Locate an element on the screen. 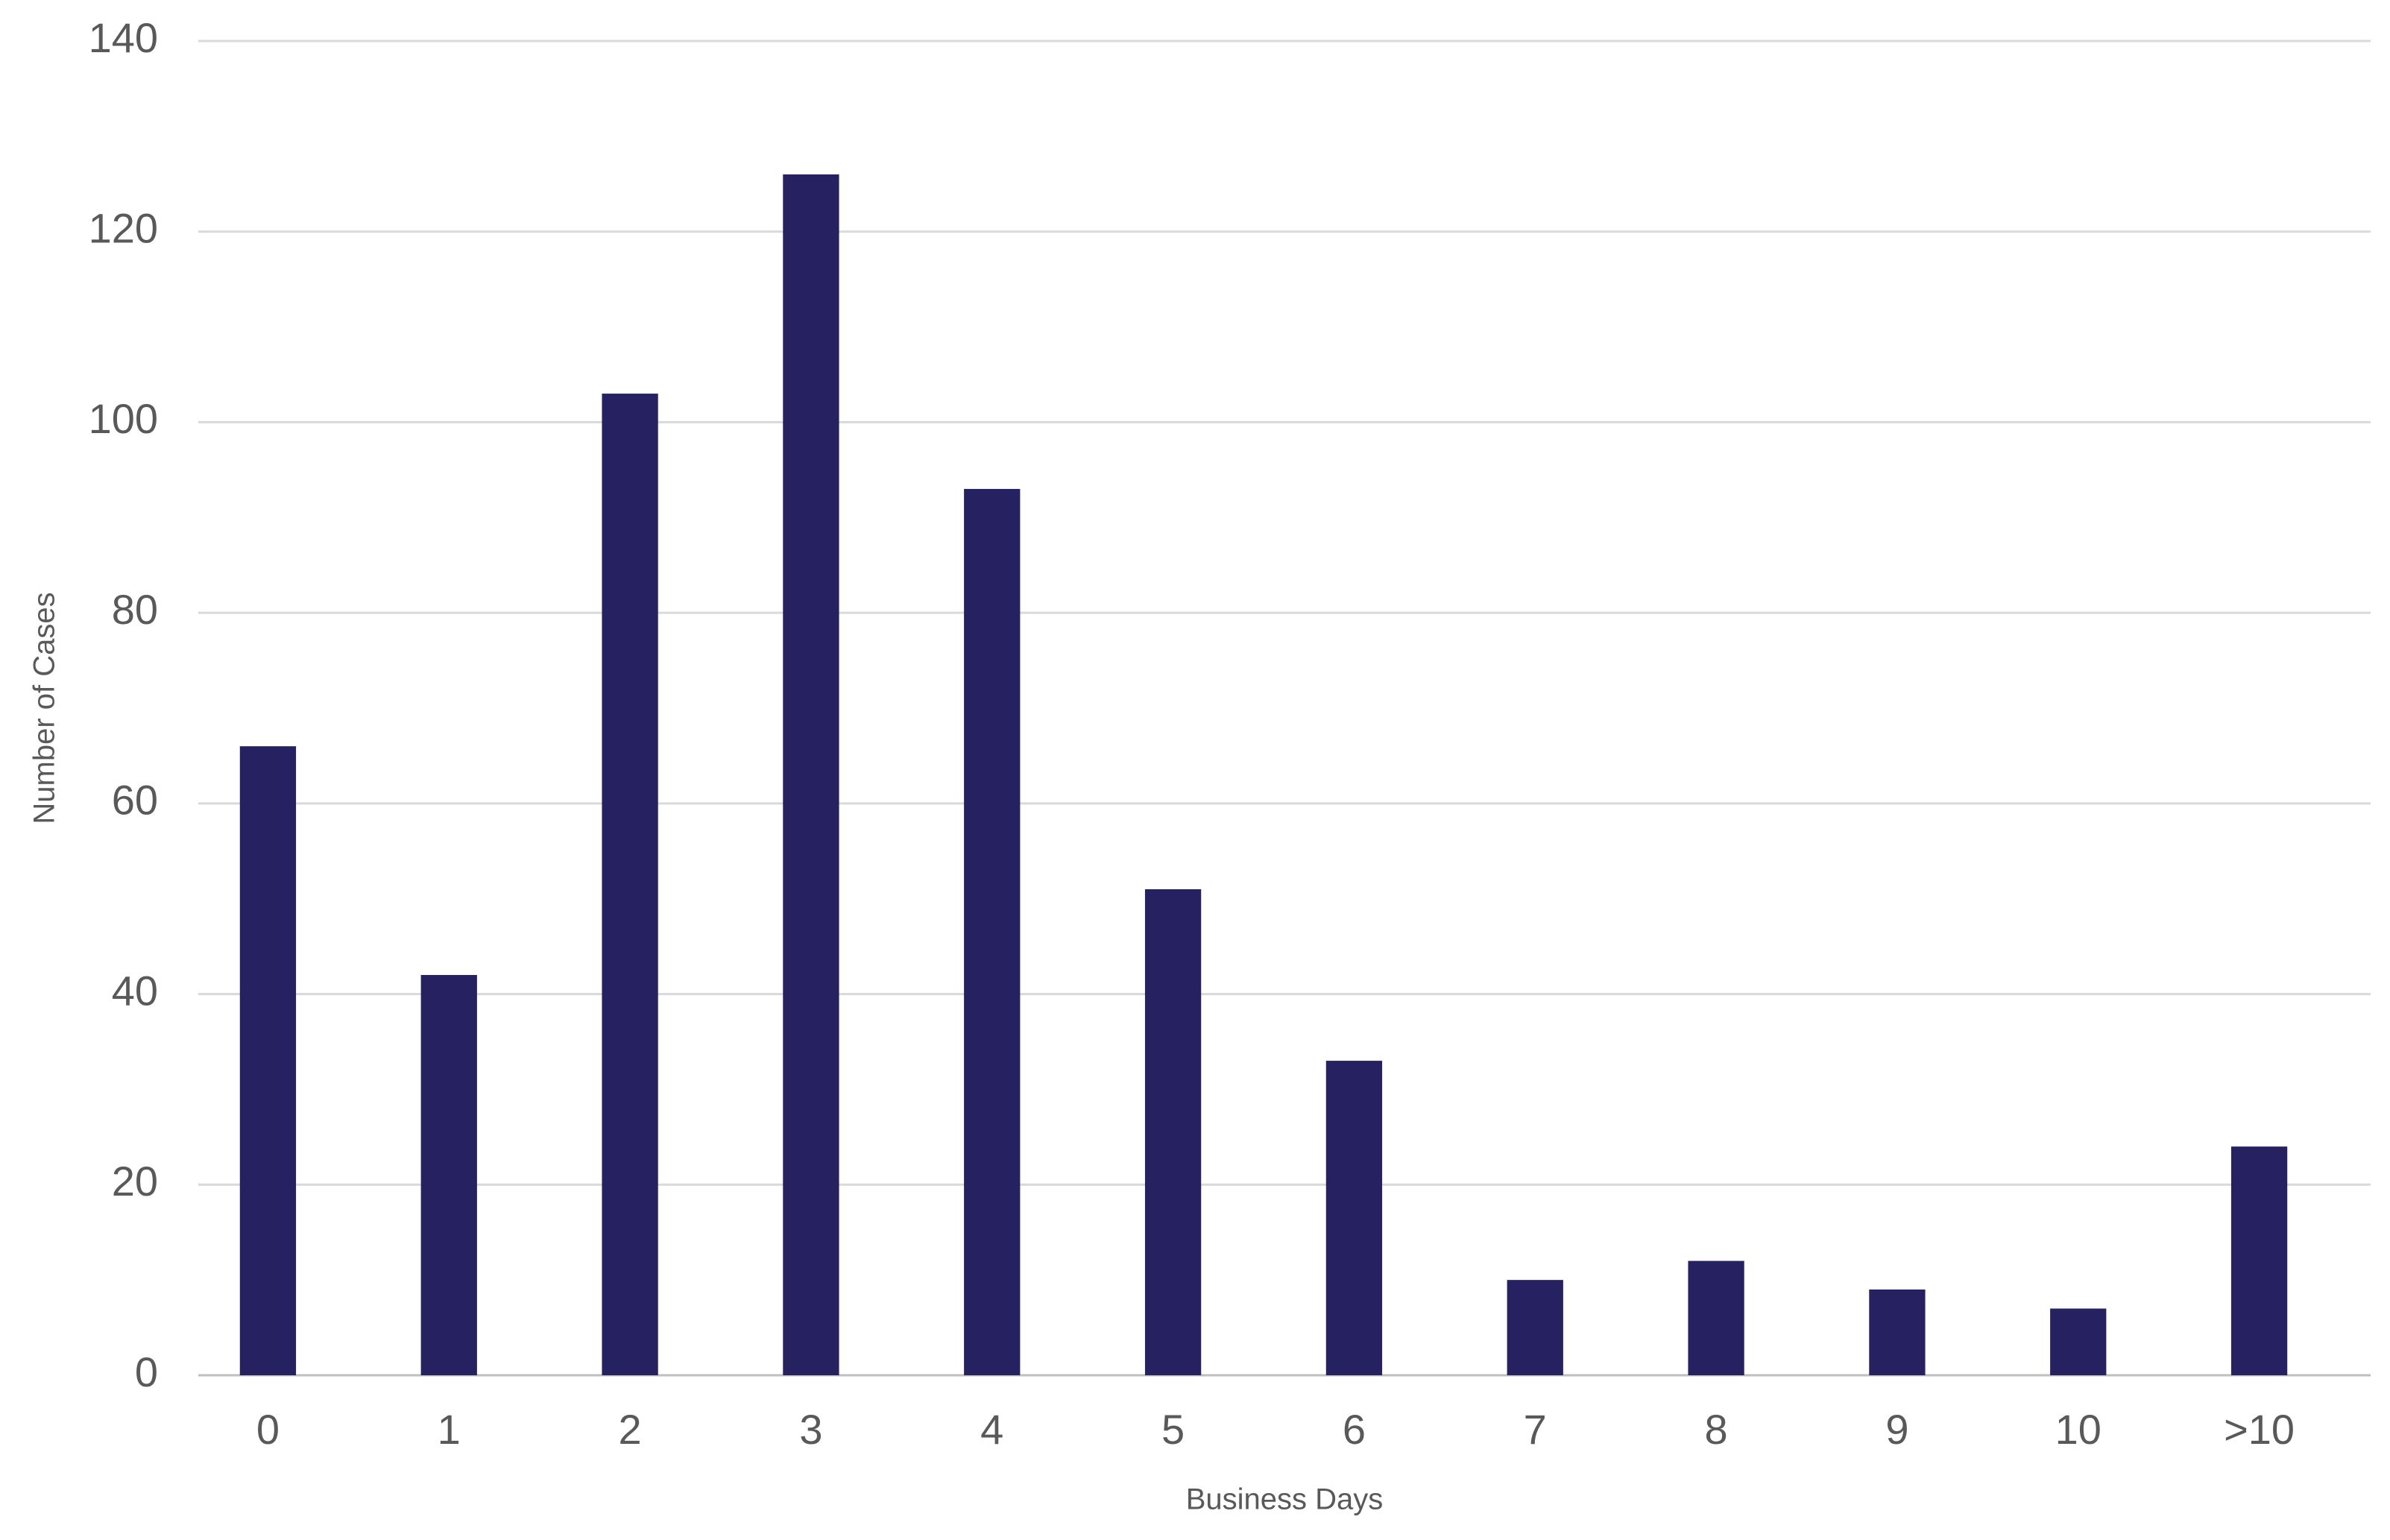 This screenshot has height=1540, width=2390. y-tick-label: 100 is located at coordinates (124, 418).